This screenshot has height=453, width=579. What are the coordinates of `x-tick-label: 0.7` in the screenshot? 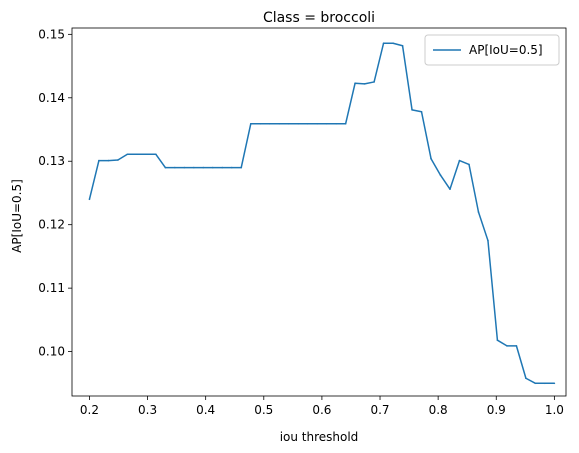 It's located at (379, 410).